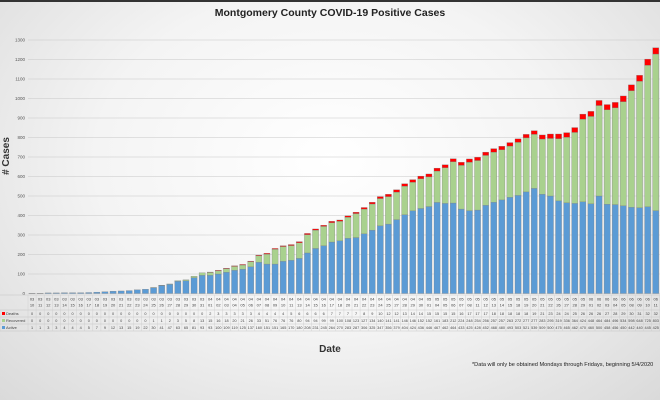 This screenshot has width=660, height=400. Describe the element at coordinates (469, 321) in the screenshot. I see `table-cell: 248` at that location.